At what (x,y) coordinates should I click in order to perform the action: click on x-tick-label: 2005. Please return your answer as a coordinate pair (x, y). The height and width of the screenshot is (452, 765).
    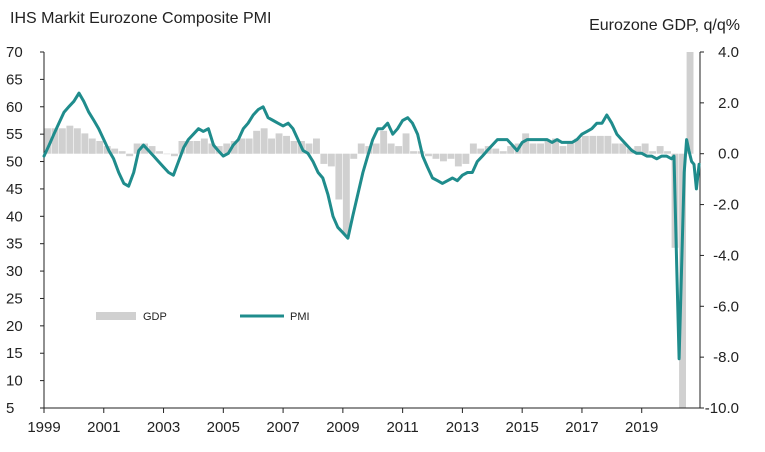
    Looking at the image, I should click on (223, 427).